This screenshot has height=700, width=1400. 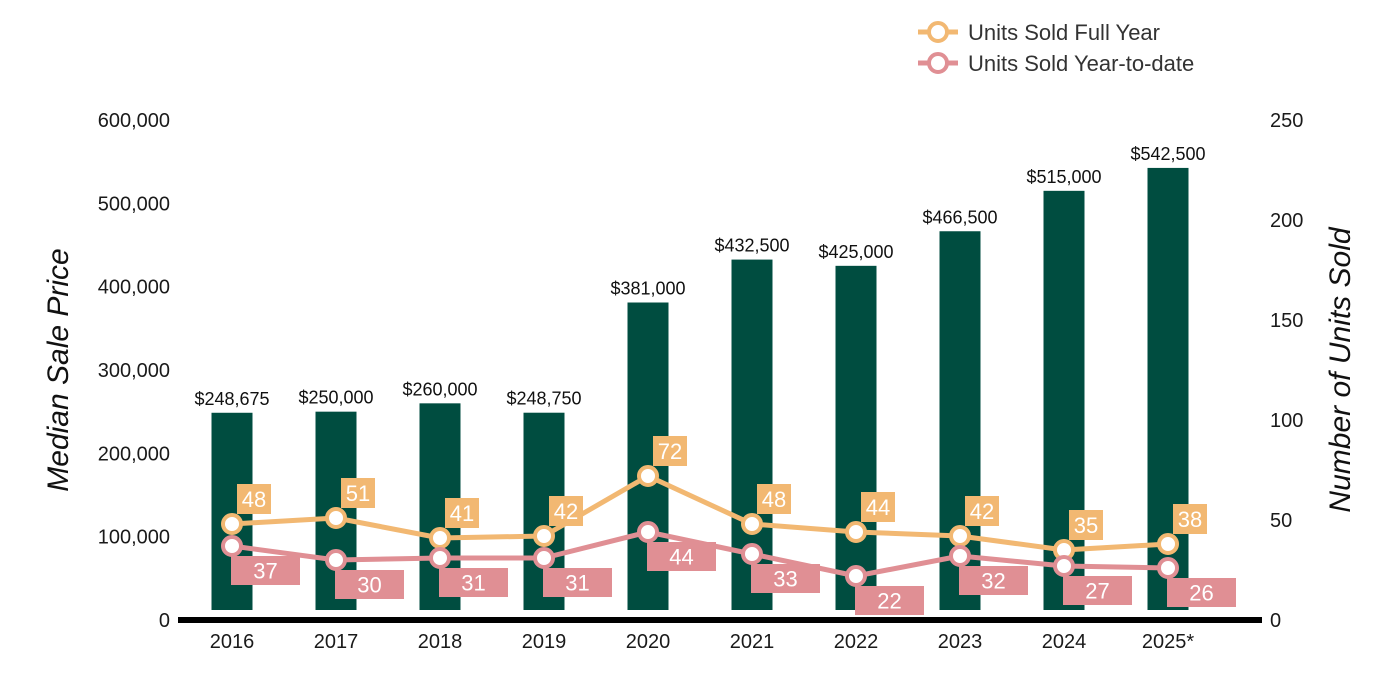 I want to click on point-value-label: 48, so click(x=254, y=499).